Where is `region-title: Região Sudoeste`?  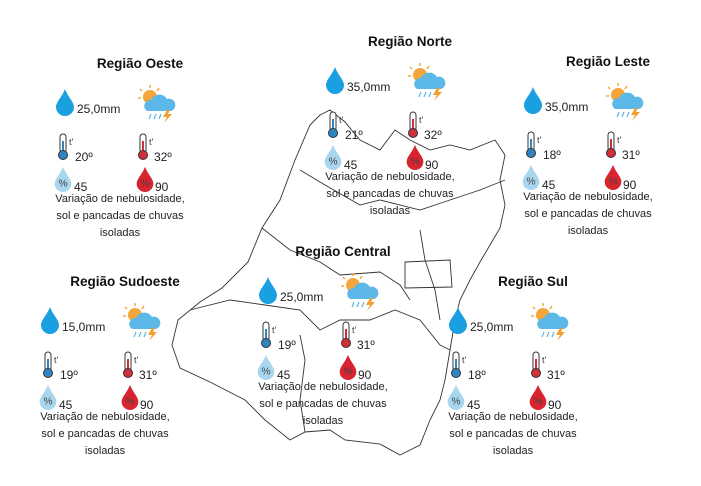
region-title: Região Sudoeste is located at coordinates (125, 281).